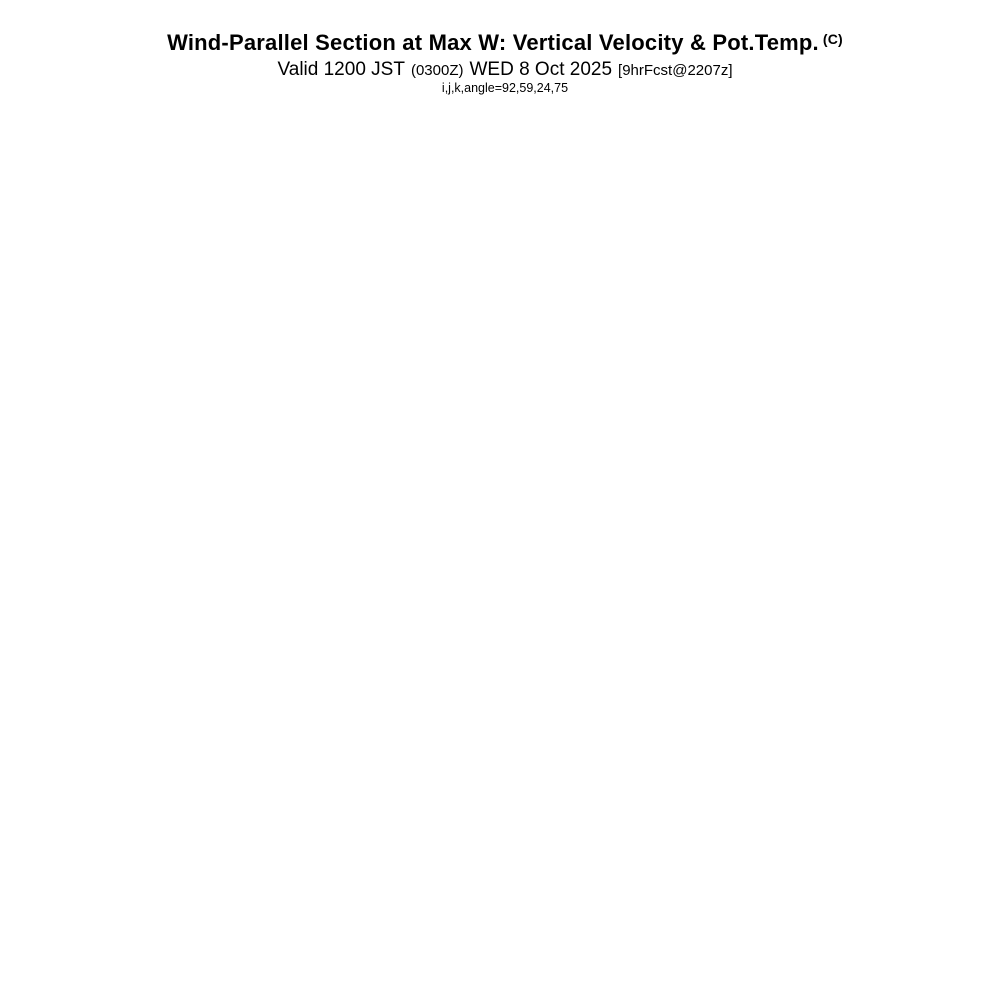 The width and height of the screenshot is (1000, 1000). Describe the element at coordinates (541, 69) in the screenshot. I see `valid-date: WED 8 Oct 2025` at that location.